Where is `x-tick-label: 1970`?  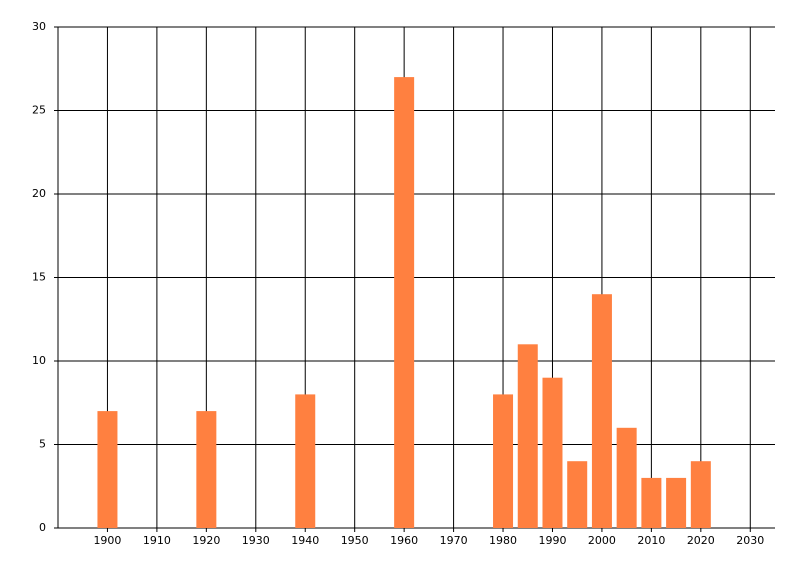
x-tick-label: 1970 is located at coordinates (454, 540).